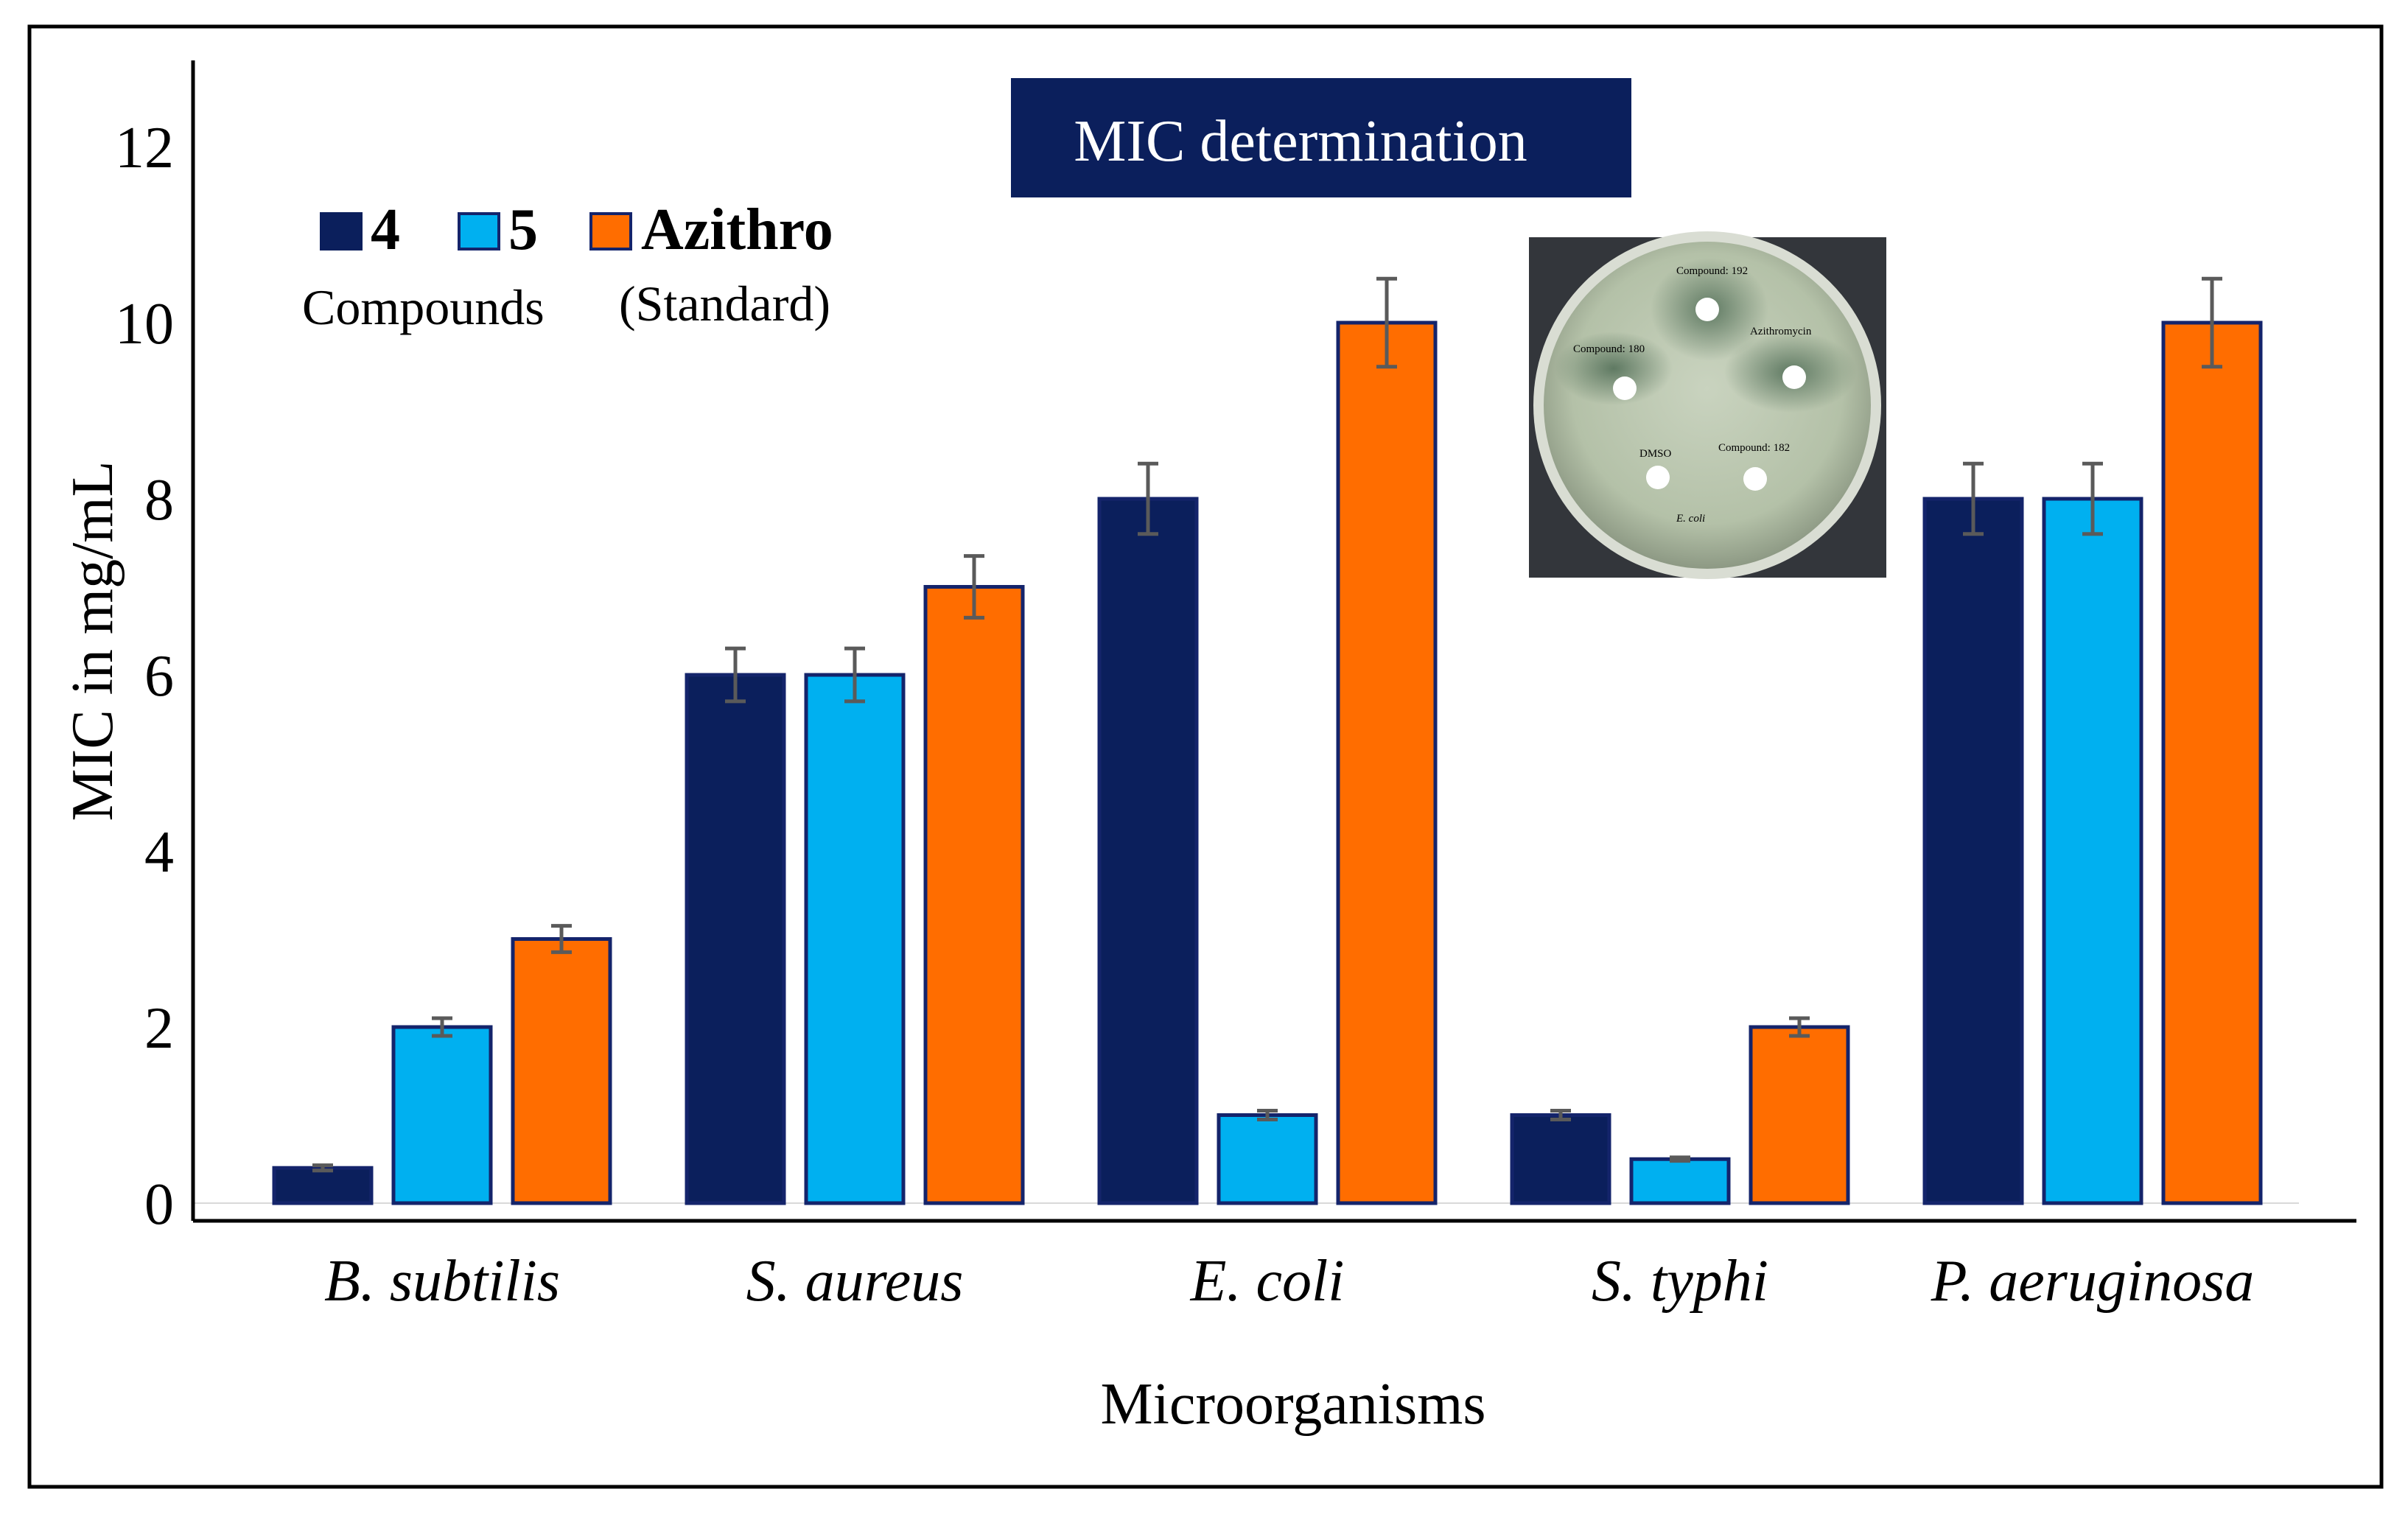  Describe the element at coordinates (1973, 851) in the screenshot. I see `bar-4-p-aeruginosa` at that location.